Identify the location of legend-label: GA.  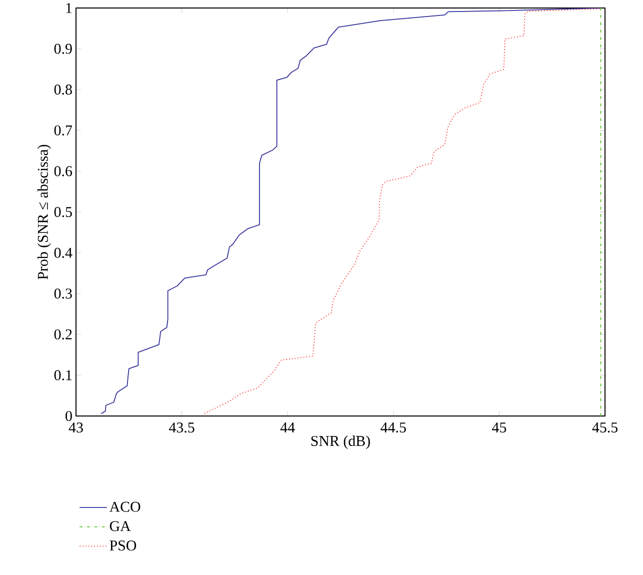
(120, 526).